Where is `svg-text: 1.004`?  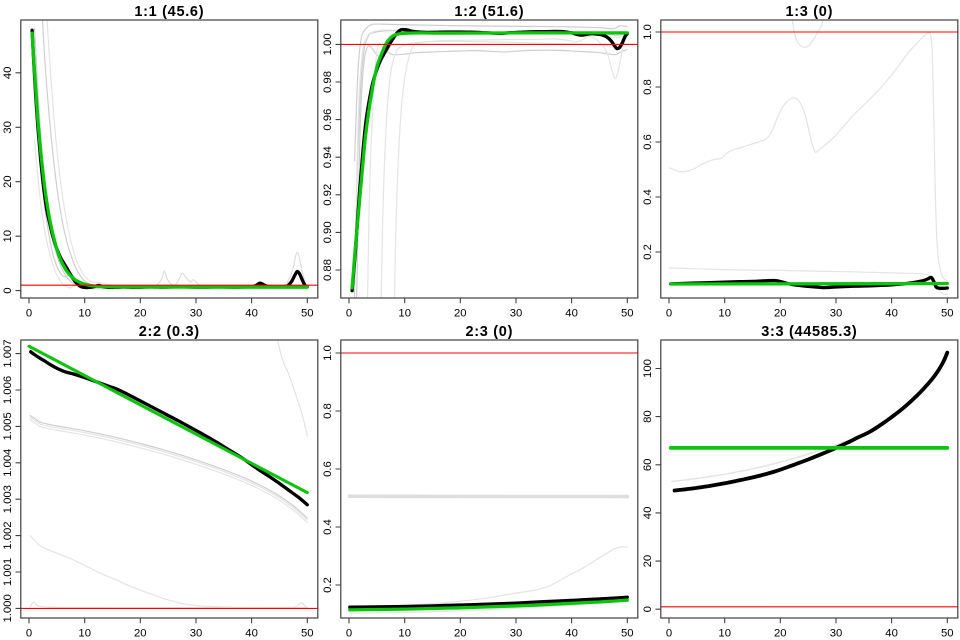 svg-text: 1.004 is located at coordinates (8, 463).